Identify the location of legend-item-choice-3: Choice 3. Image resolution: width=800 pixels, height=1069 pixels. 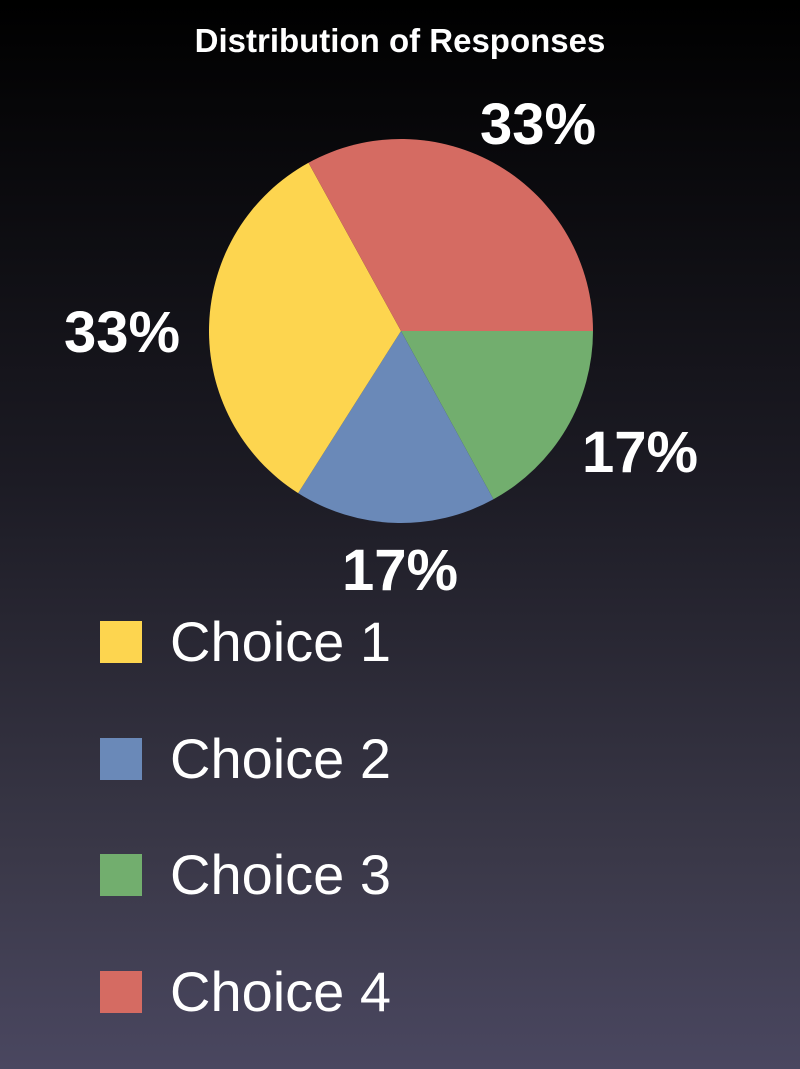
(400, 878).